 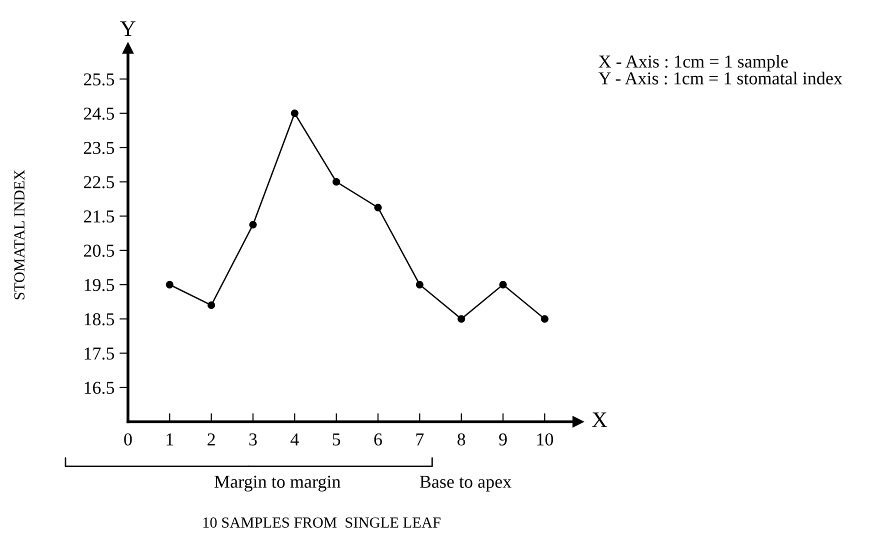 I want to click on y-tick-label: 16.5, so click(x=99, y=388).